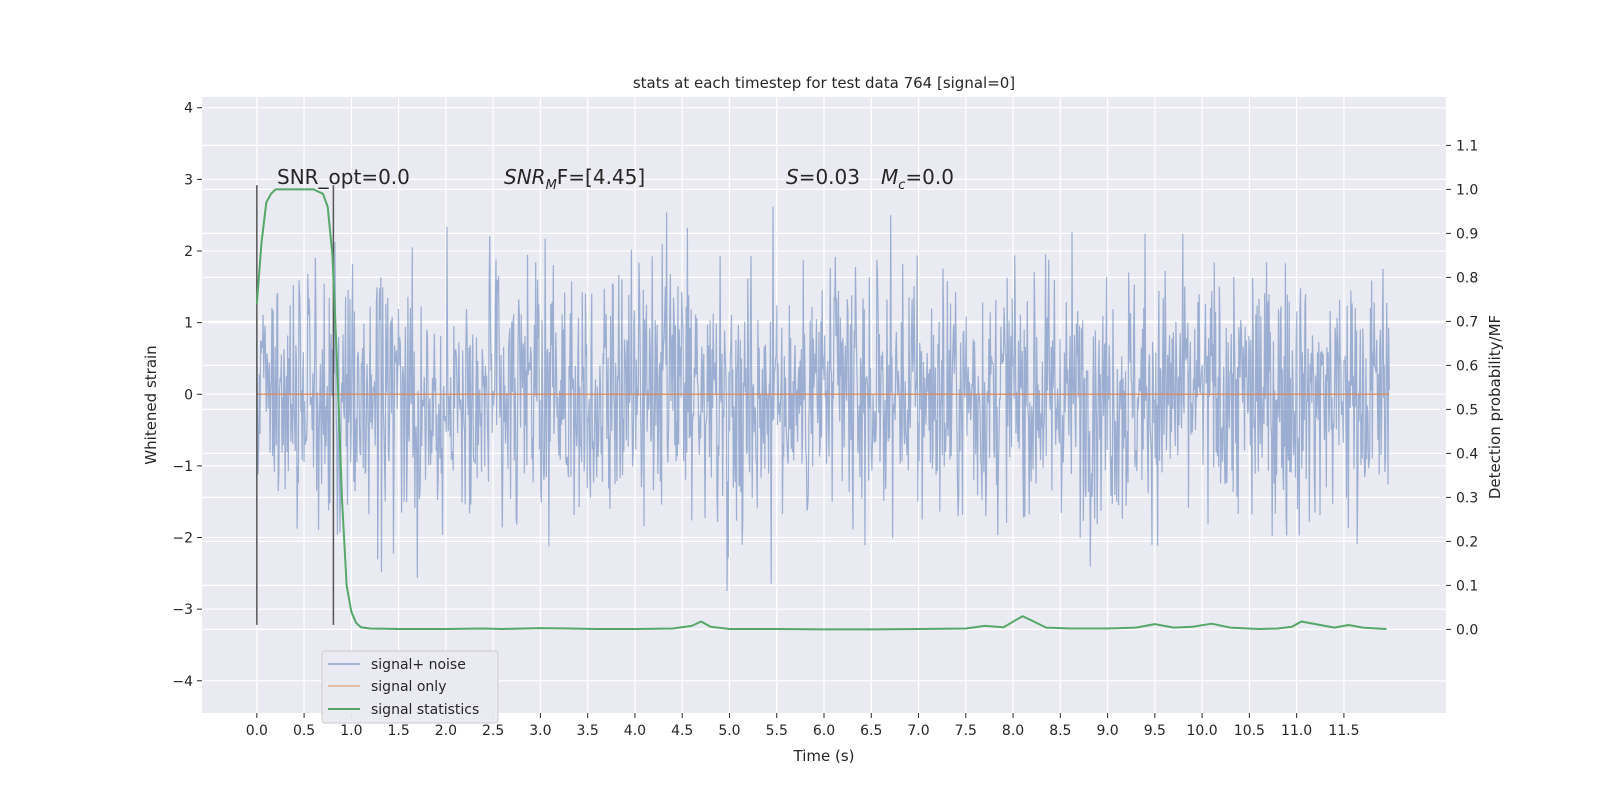 The height and width of the screenshot is (800, 1600). I want to click on y2-axis-ticks: 0.0 0.1 0.2 0.3 0.4 0.5 0.6 0.7 0.8 0.9 1.0 1.1, so click(1462, 388).